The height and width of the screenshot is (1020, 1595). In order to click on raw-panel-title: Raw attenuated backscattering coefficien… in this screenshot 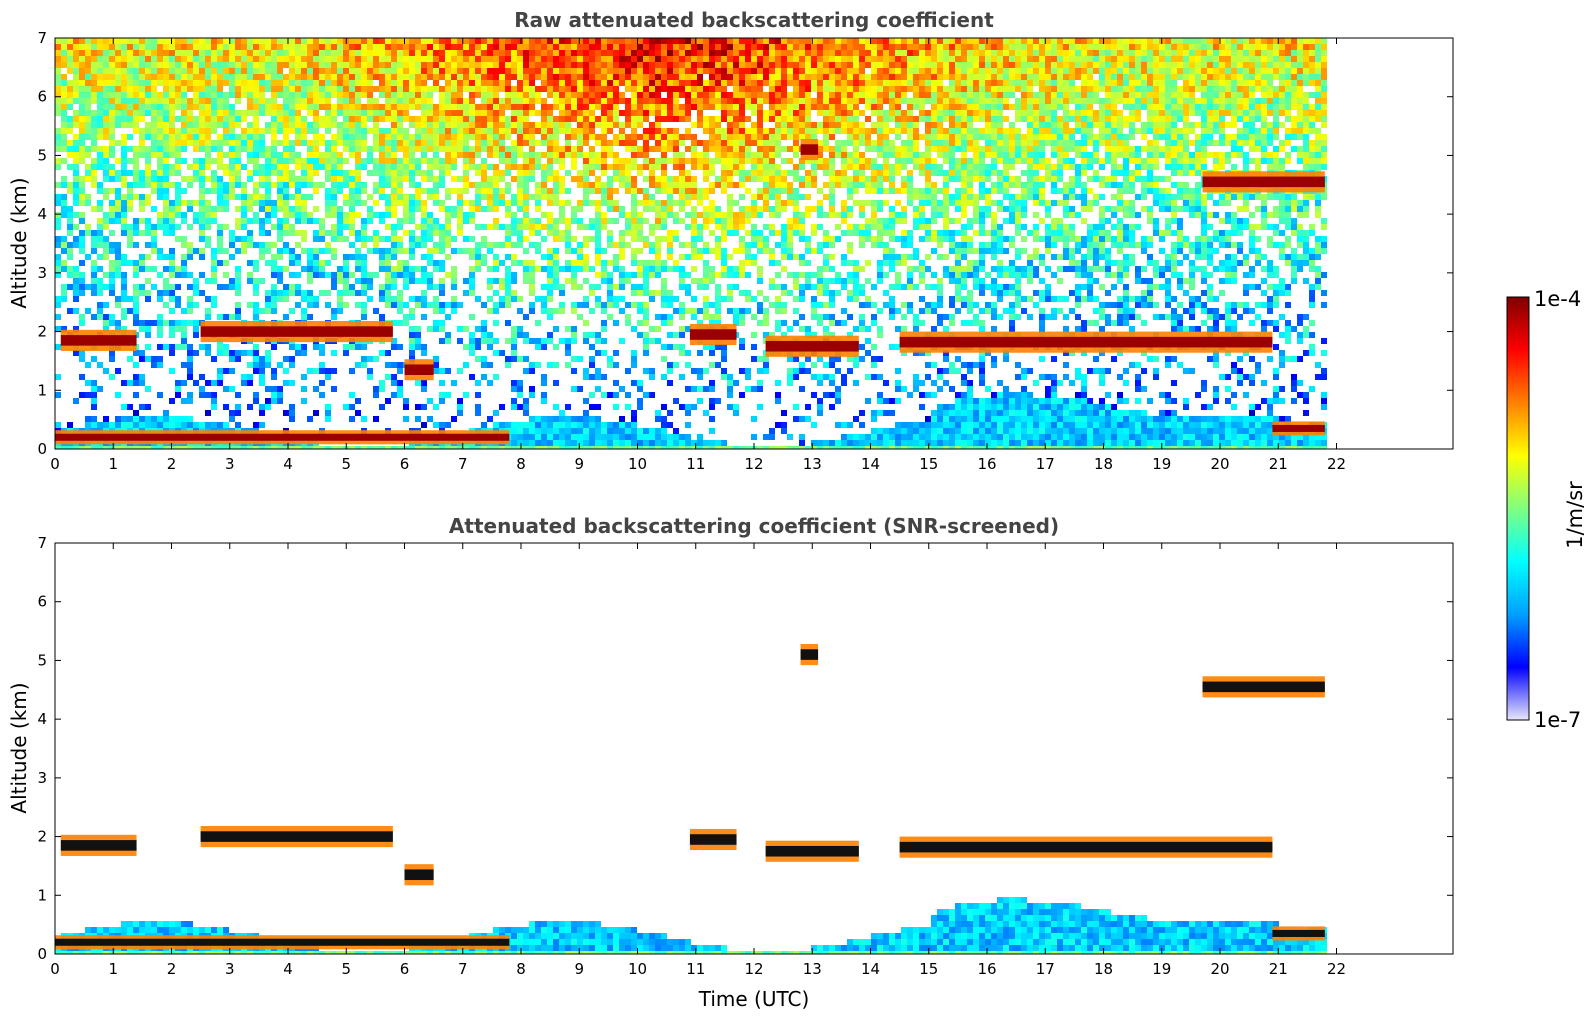, I will do `click(754, 20)`.